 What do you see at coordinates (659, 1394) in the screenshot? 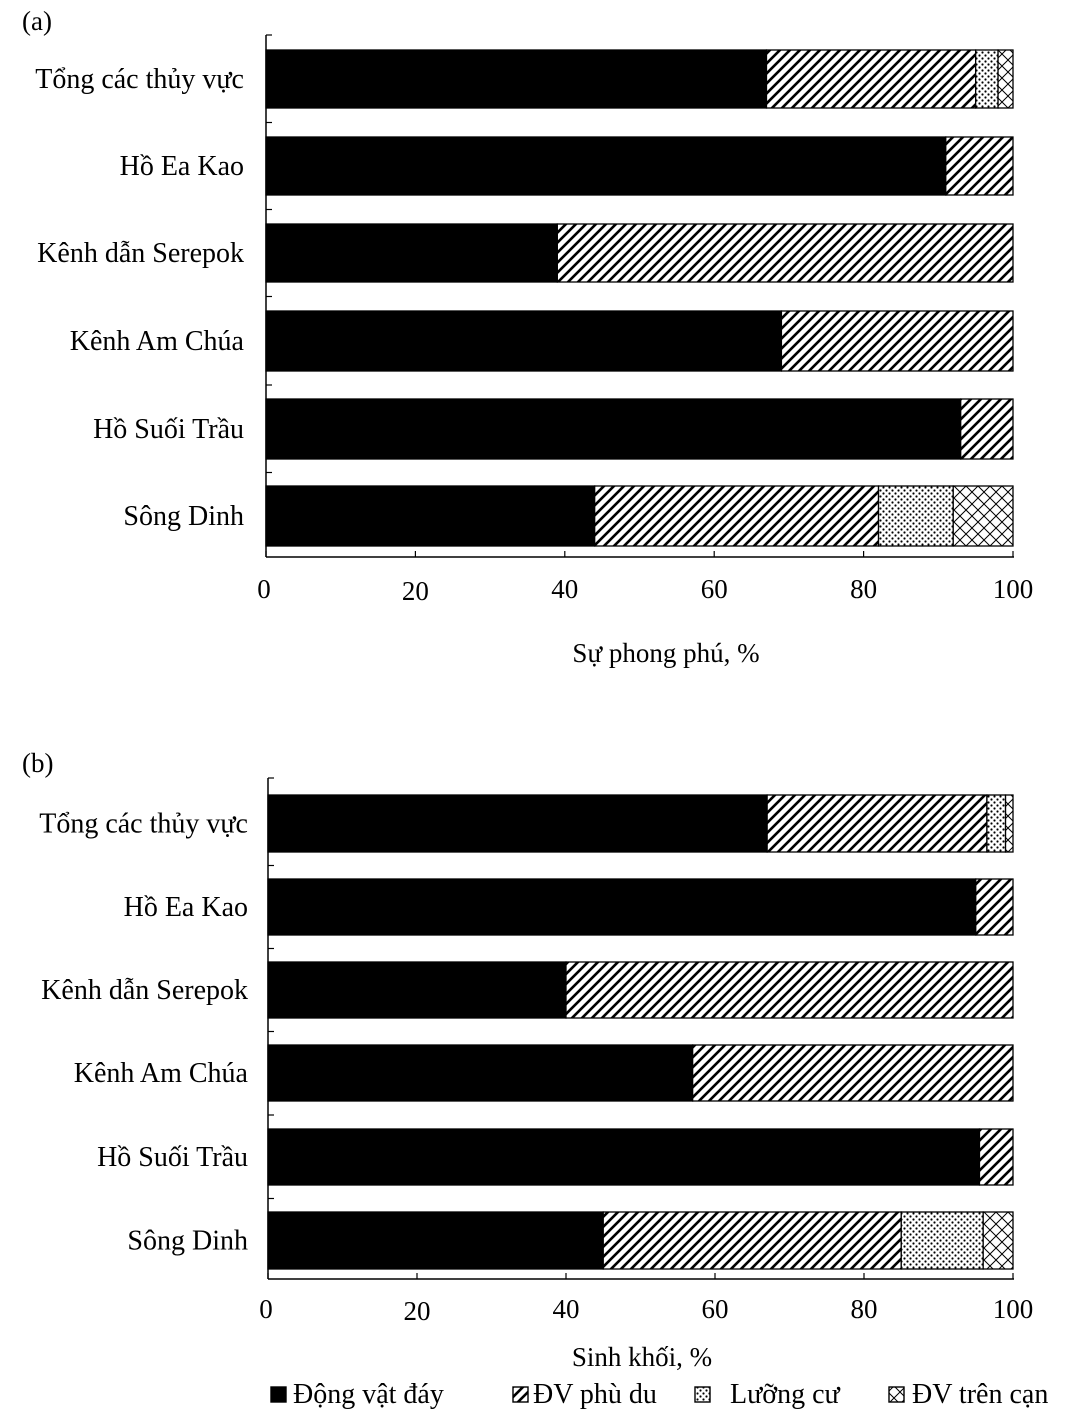
I see `legend: Động vật đáy ĐV phù du Lưỡng cư ĐV trên cạn` at bounding box center [659, 1394].